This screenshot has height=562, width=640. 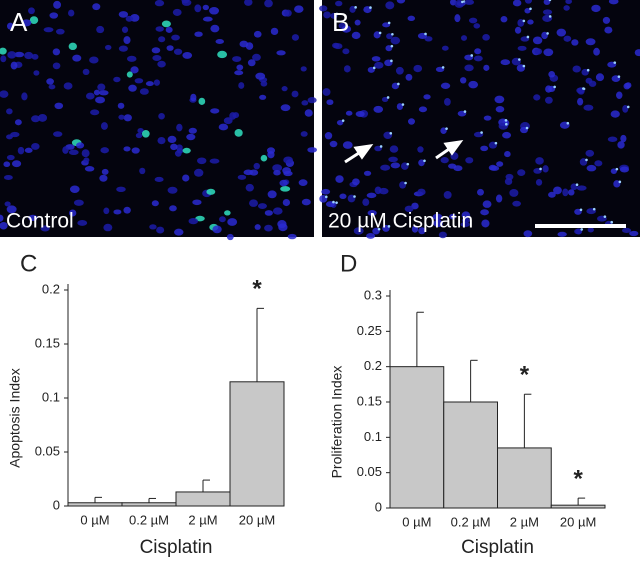 What do you see at coordinates (369, 400) in the screenshot?
I see `y-tick-label: 0.15` at bounding box center [369, 400].